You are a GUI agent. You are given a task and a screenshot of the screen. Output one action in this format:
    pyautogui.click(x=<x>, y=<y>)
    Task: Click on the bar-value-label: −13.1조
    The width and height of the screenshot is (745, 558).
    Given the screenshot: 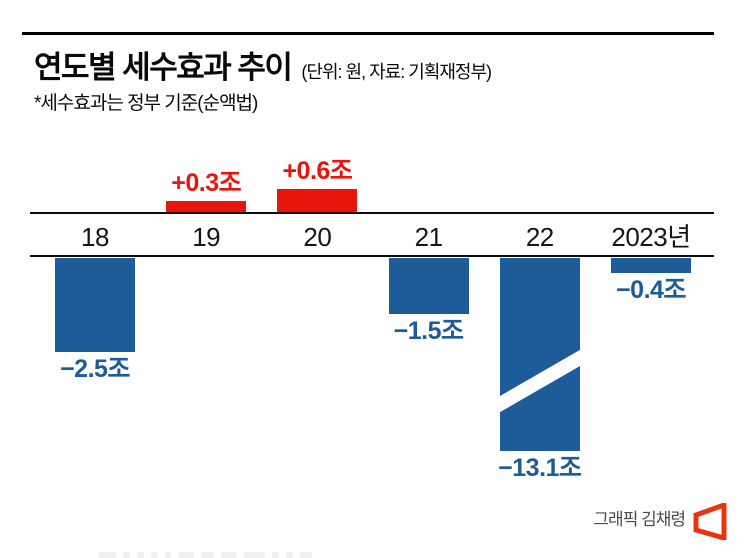 What is the action you would take?
    pyautogui.click(x=540, y=468)
    